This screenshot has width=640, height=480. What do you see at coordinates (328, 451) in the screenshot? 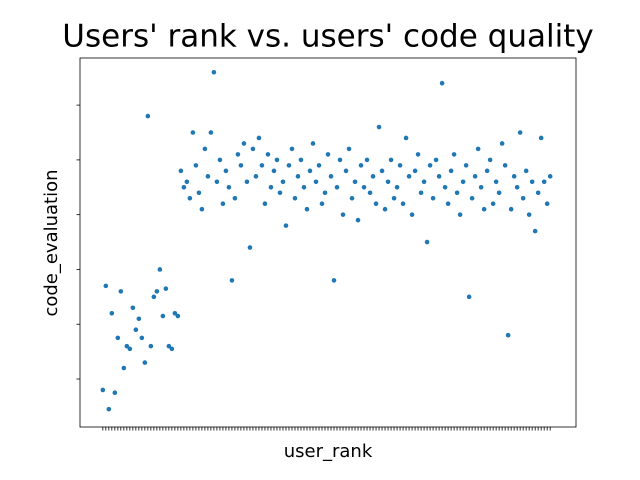
I see `x-axis-label: user_rank` at bounding box center [328, 451].